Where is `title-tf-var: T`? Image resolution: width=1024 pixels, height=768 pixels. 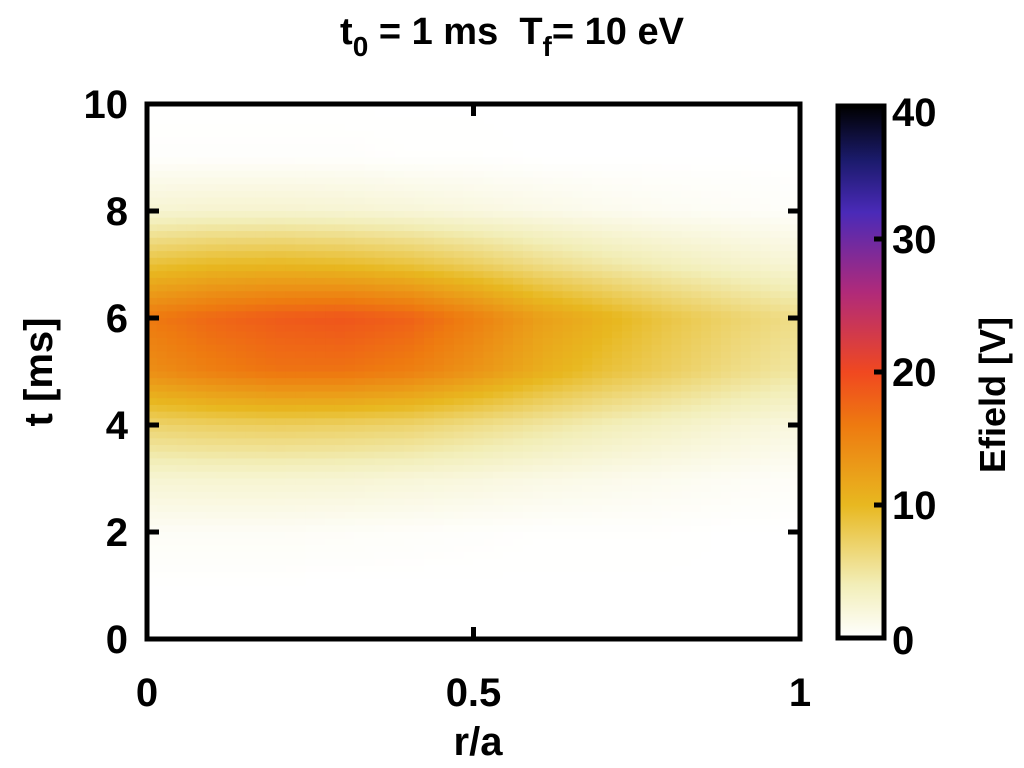 title-tf-var: T is located at coordinates (530, 32).